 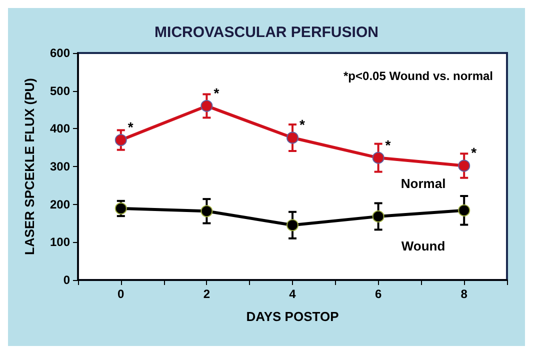 I want to click on y-tick-label: 0, so click(x=66, y=280).